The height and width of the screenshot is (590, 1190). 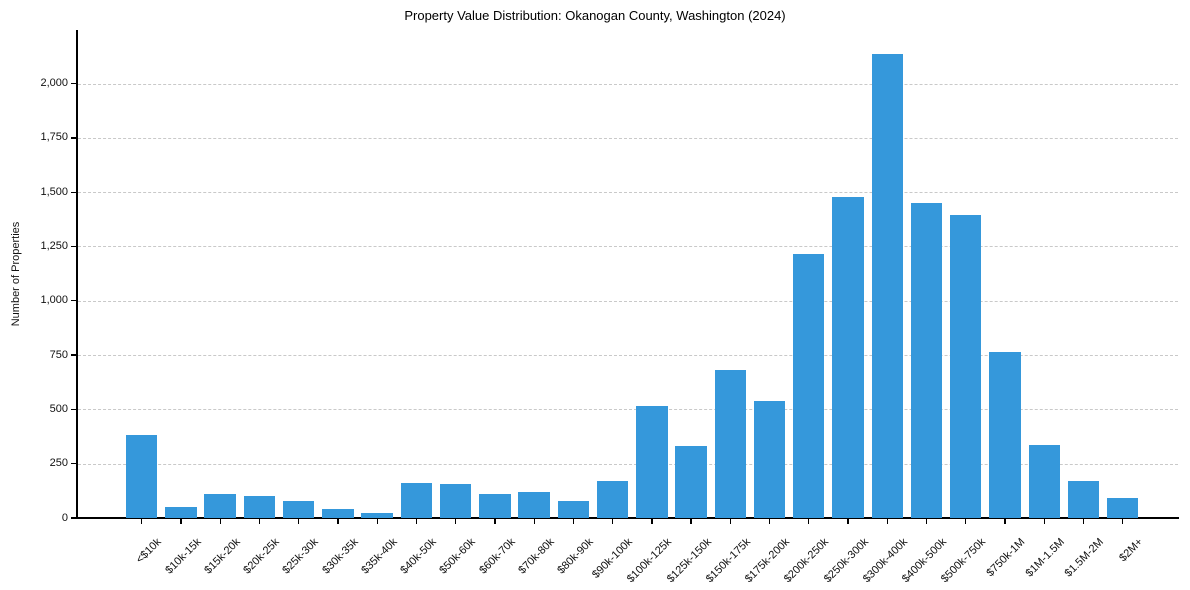 I want to click on x-tick-label: $15k-20k, so click(x=222, y=556).